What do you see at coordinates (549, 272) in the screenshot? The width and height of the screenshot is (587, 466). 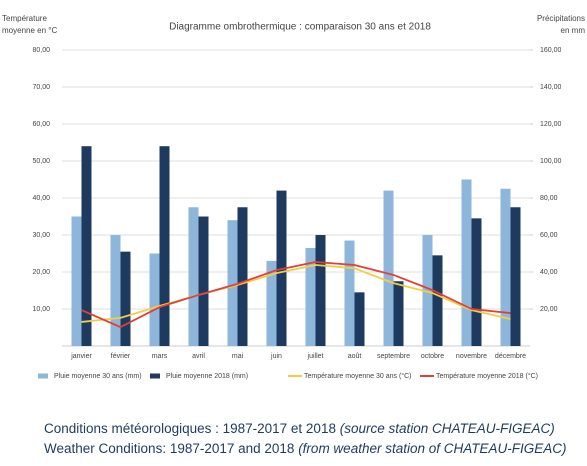 I see `y2-tick-label: 40,00` at bounding box center [549, 272].